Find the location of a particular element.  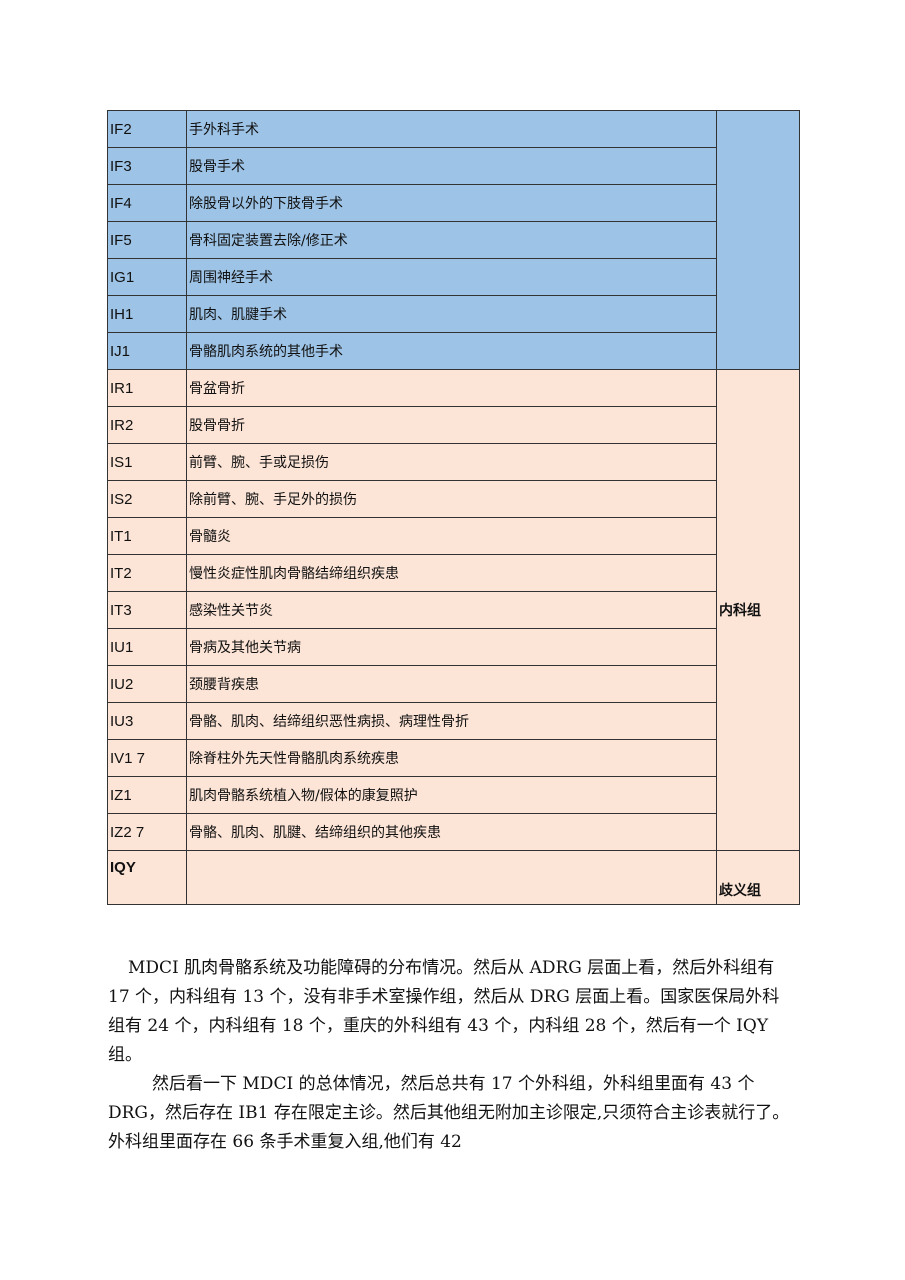

drg-name: 骨骼肌肉系统的其他手术 is located at coordinates (451, 351).